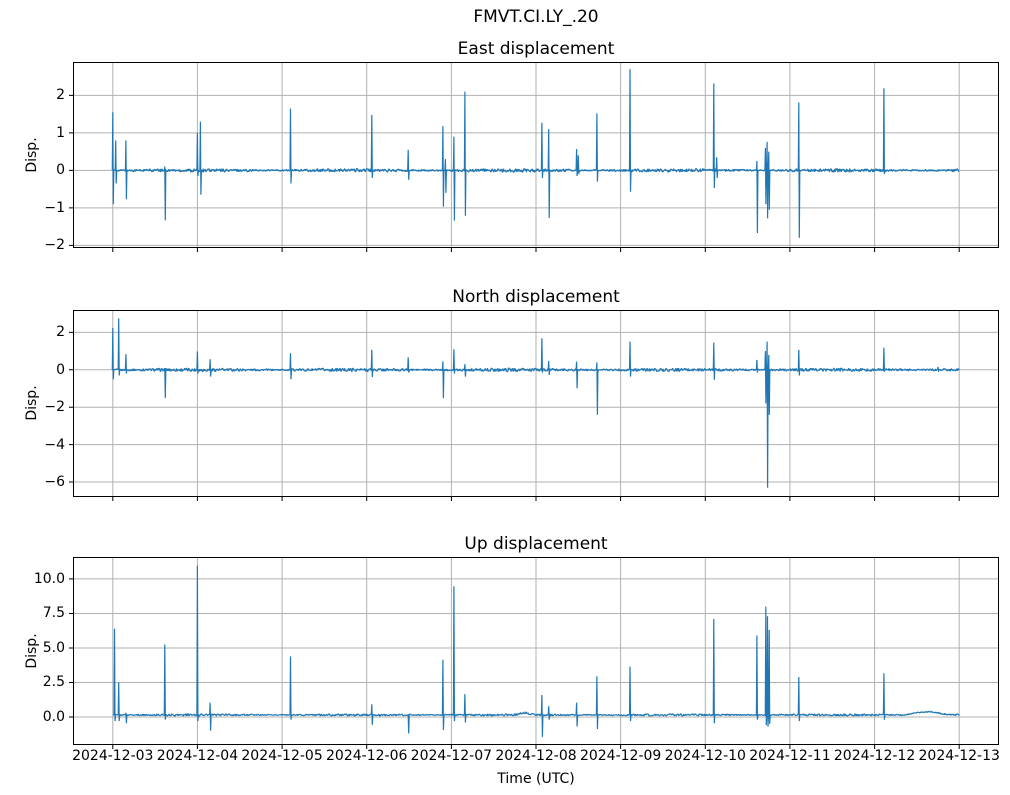  I want to click on x-tick-label: 2024-12-04, so click(197, 756).